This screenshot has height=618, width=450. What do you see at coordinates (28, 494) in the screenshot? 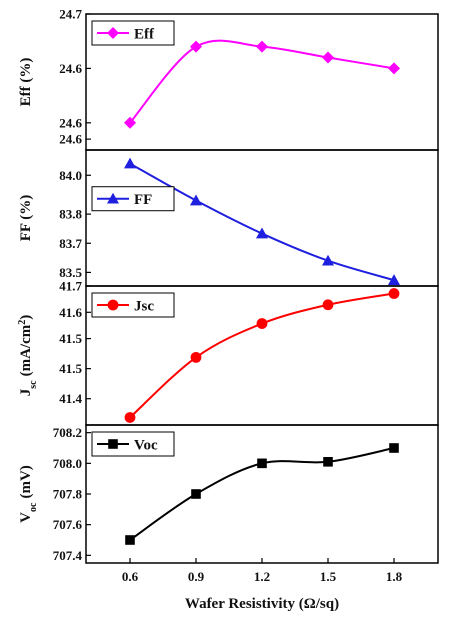
I see `y-axis-title-voc: Voc(mV)` at bounding box center [28, 494].